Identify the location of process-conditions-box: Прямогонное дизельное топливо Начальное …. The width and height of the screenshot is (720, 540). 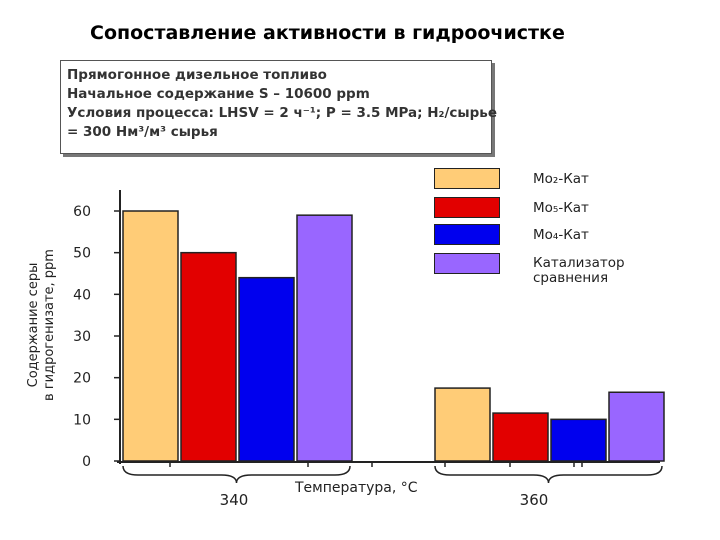
(278, 107).